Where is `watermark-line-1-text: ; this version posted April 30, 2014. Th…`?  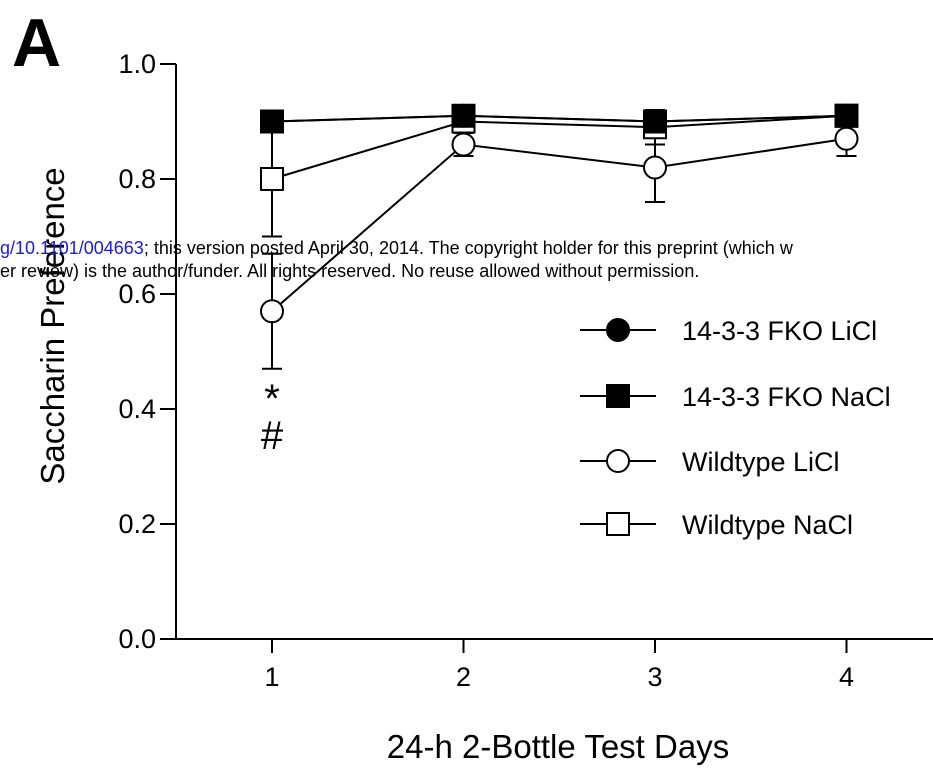
watermark-line-1-text: ; this version posted April 30, 2014. Th… is located at coordinates (469, 248).